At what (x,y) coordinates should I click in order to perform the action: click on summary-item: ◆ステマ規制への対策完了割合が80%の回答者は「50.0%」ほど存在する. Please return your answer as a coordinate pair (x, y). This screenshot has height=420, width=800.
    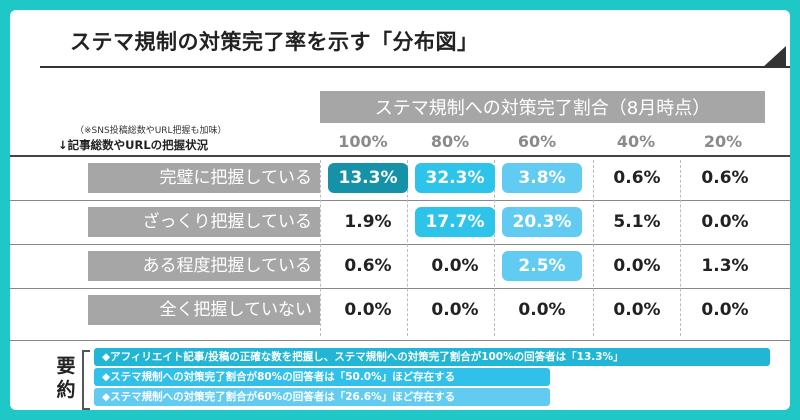
    Looking at the image, I should click on (322, 377).